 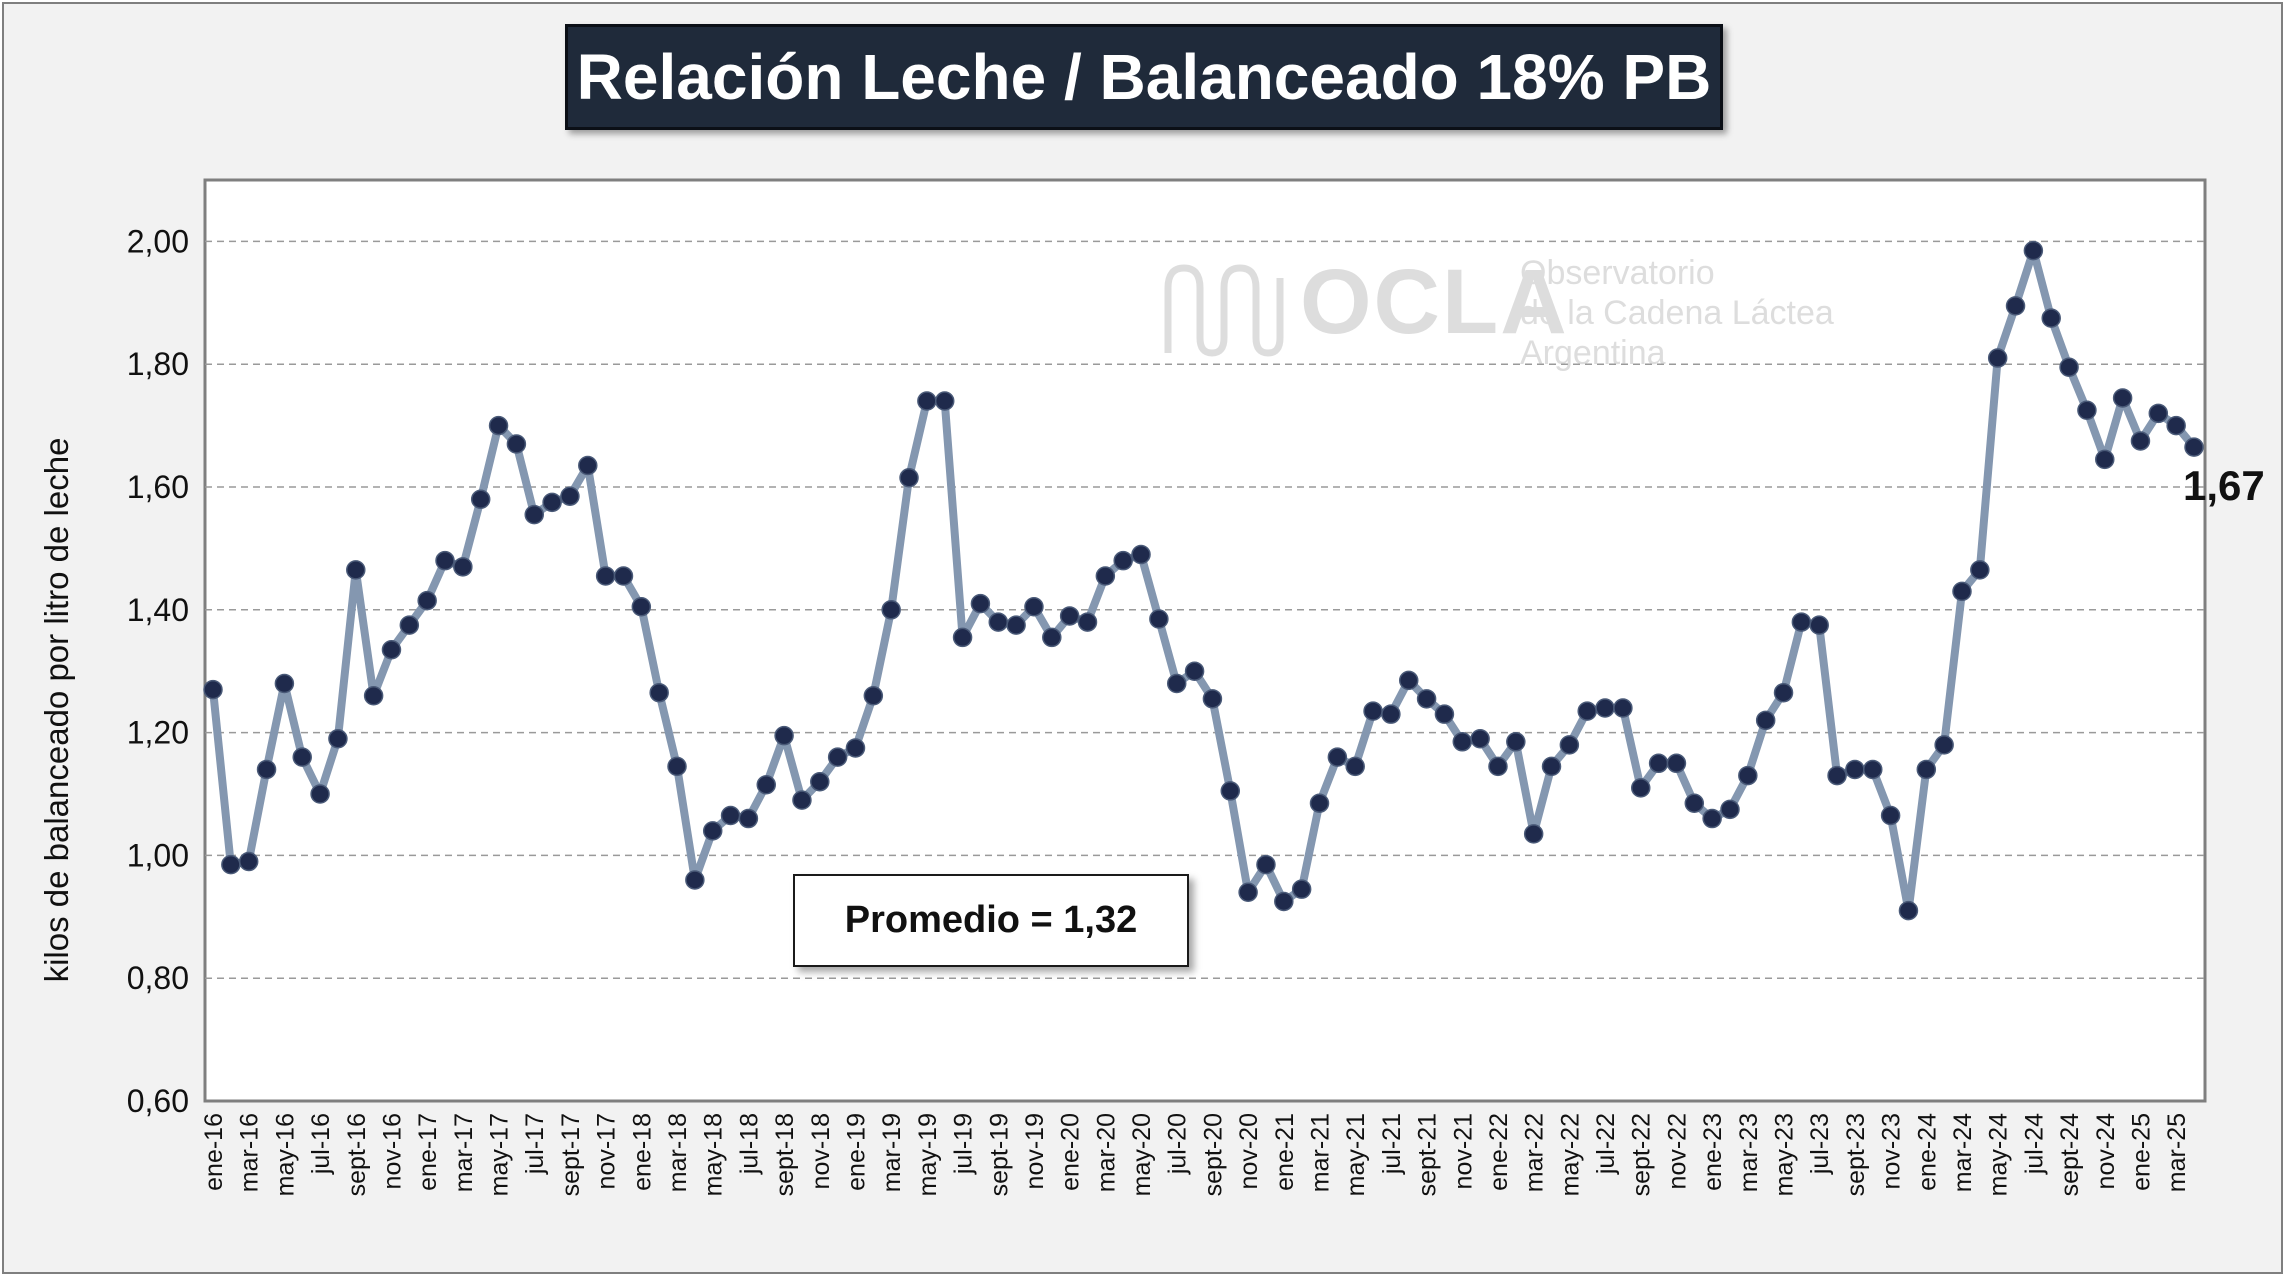 I want to click on x-tick-label: may-18, so click(x=714, y=1154).